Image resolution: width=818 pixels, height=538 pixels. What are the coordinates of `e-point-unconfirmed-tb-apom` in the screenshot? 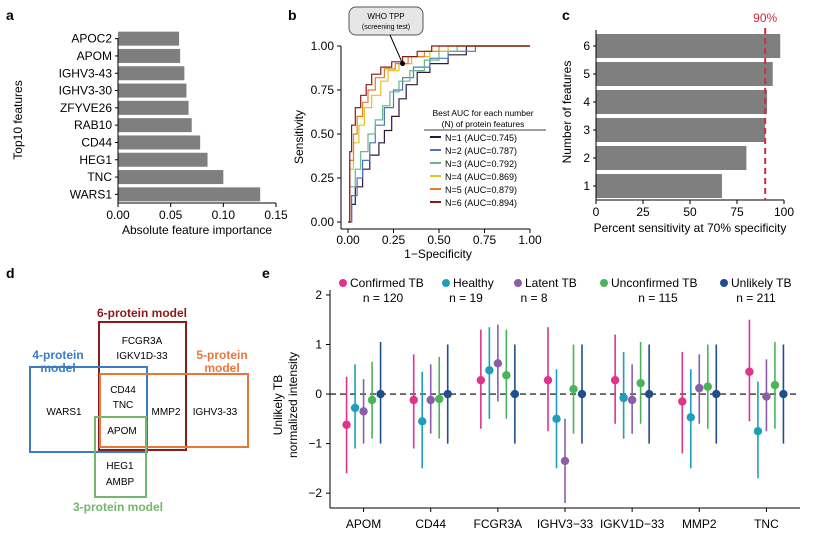 It's located at (372, 400).